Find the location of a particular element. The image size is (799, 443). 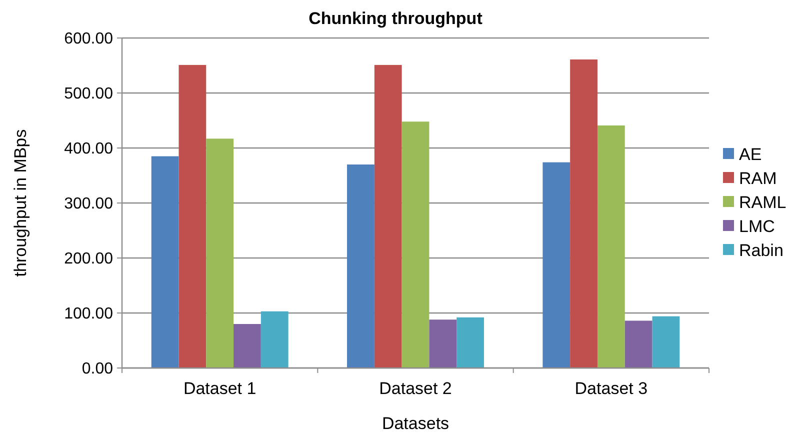

x-axis-title: Datasets is located at coordinates (416, 423).